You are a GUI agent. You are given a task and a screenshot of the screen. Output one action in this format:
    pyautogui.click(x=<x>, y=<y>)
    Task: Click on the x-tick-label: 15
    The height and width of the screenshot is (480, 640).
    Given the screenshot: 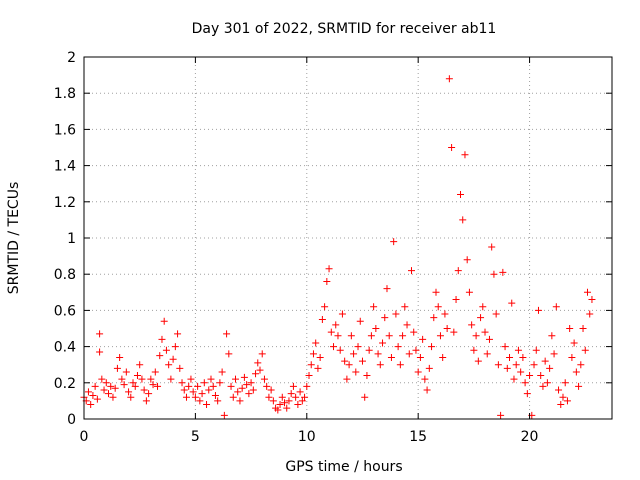 What is the action you would take?
    pyautogui.click(x=418, y=437)
    